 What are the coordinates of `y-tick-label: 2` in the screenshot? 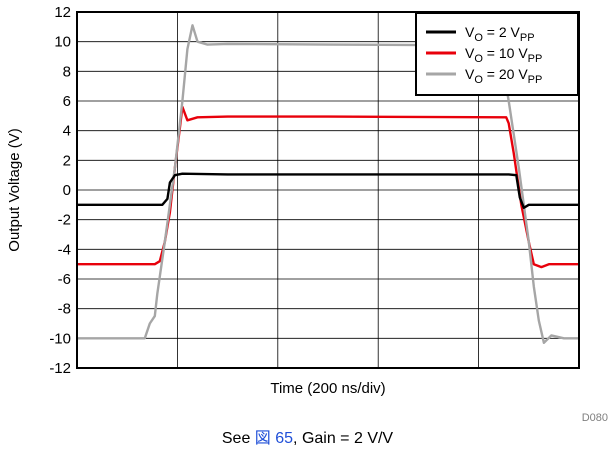 It's located at (67, 160).